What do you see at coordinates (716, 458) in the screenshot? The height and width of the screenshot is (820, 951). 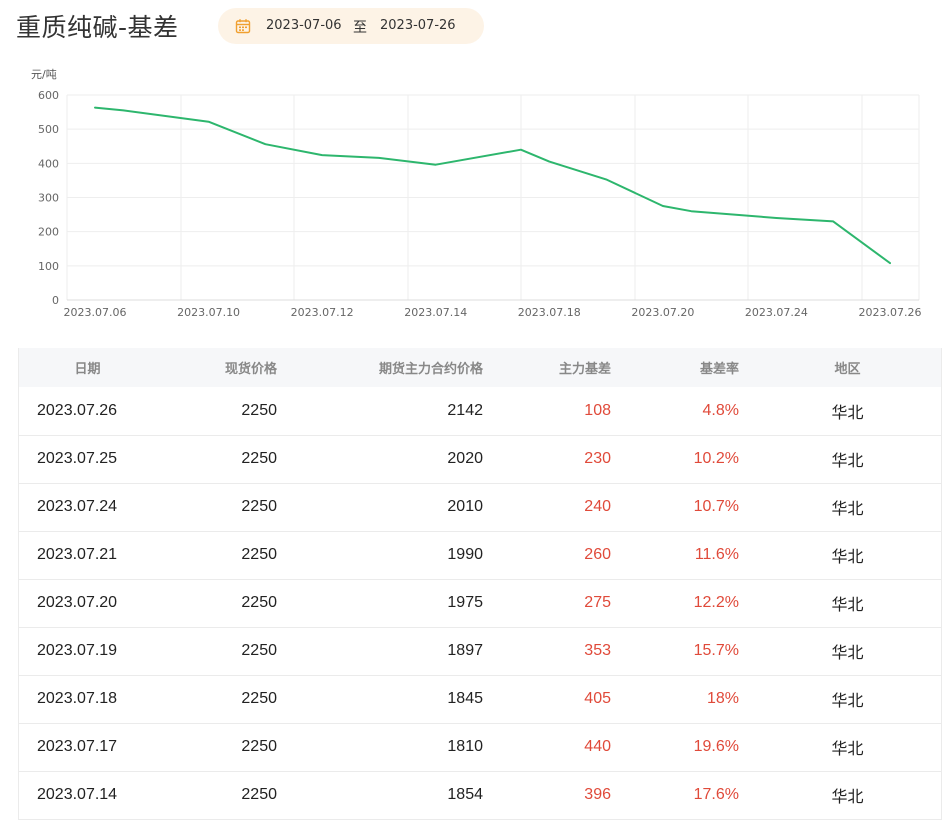 I see `cell-basis-rate: 10.2%` at bounding box center [716, 458].